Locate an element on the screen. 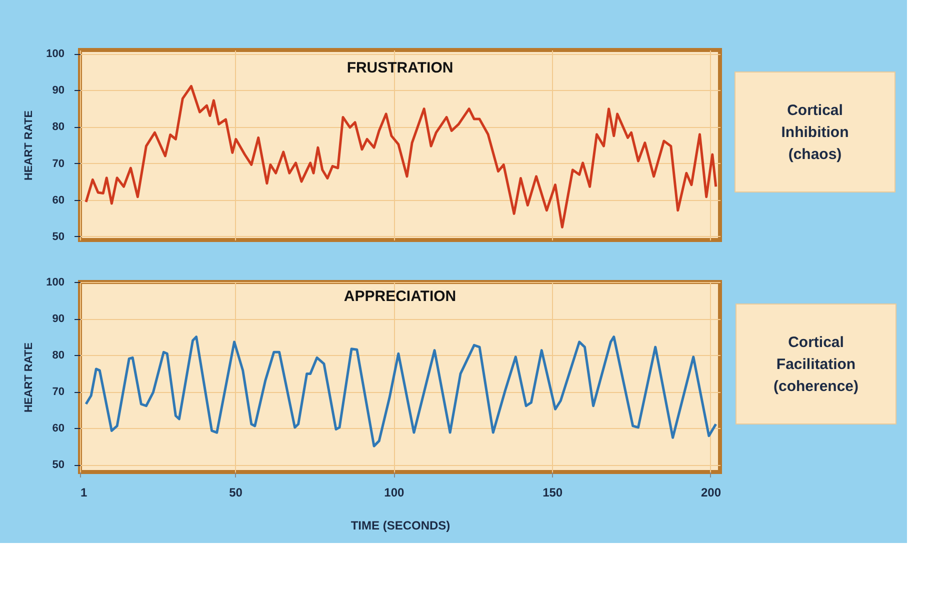 This screenshot has height=597, width=944. chart-title: APPRECIATION is located at coordinates (400, 296).